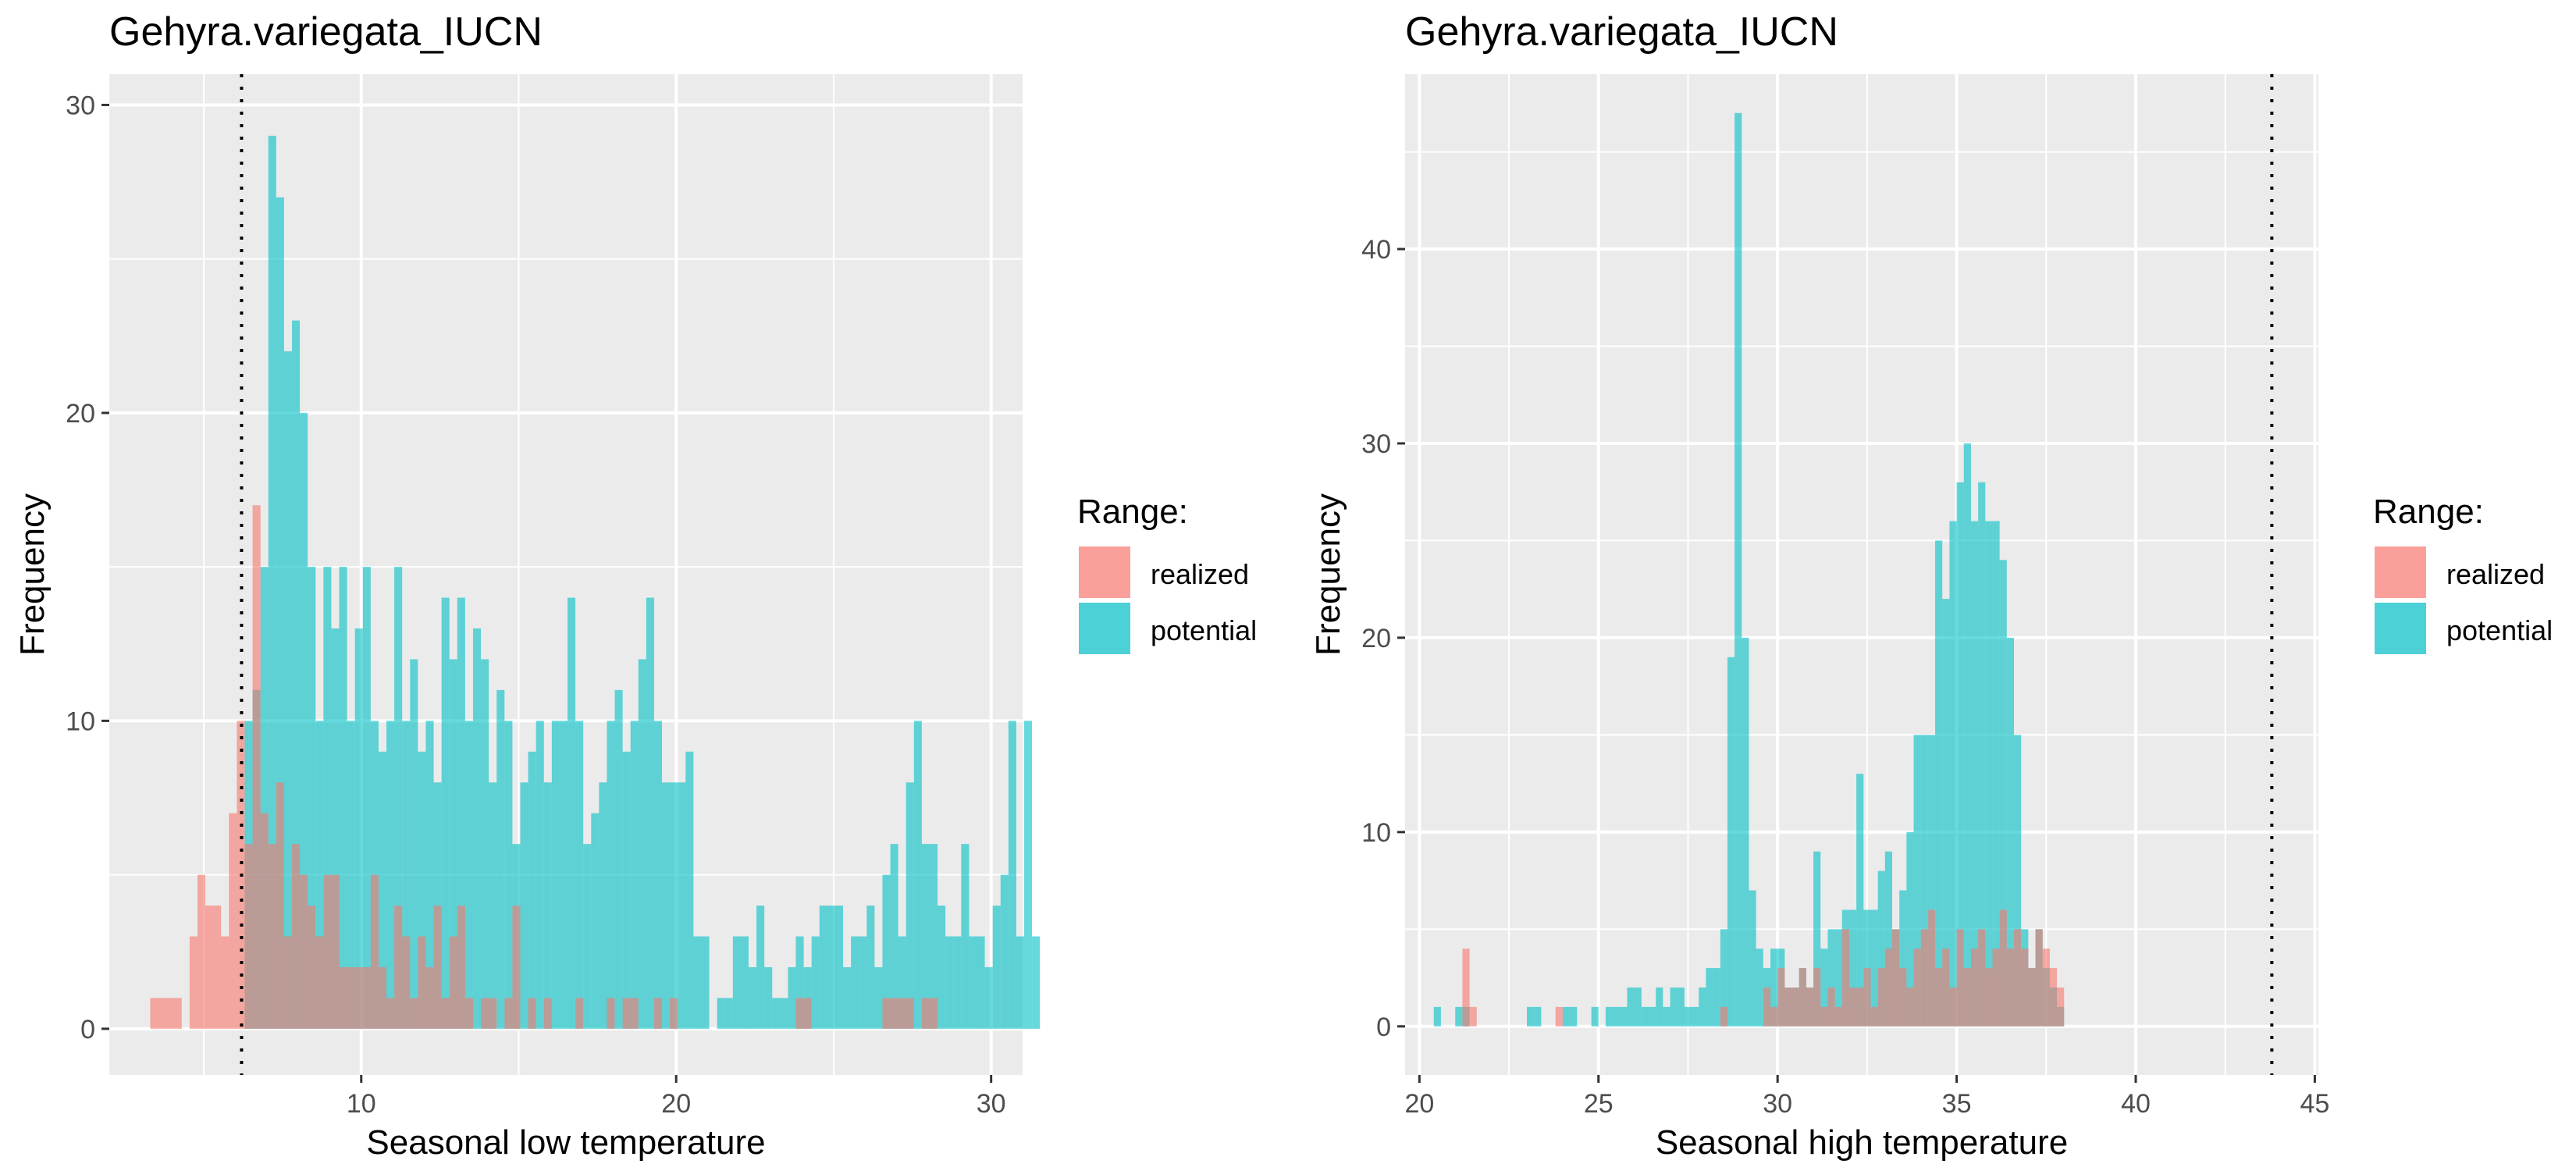  Describe the element at coordinates (991, 1104) in the screenshot. I see `x-tick-label: 30` at that location.